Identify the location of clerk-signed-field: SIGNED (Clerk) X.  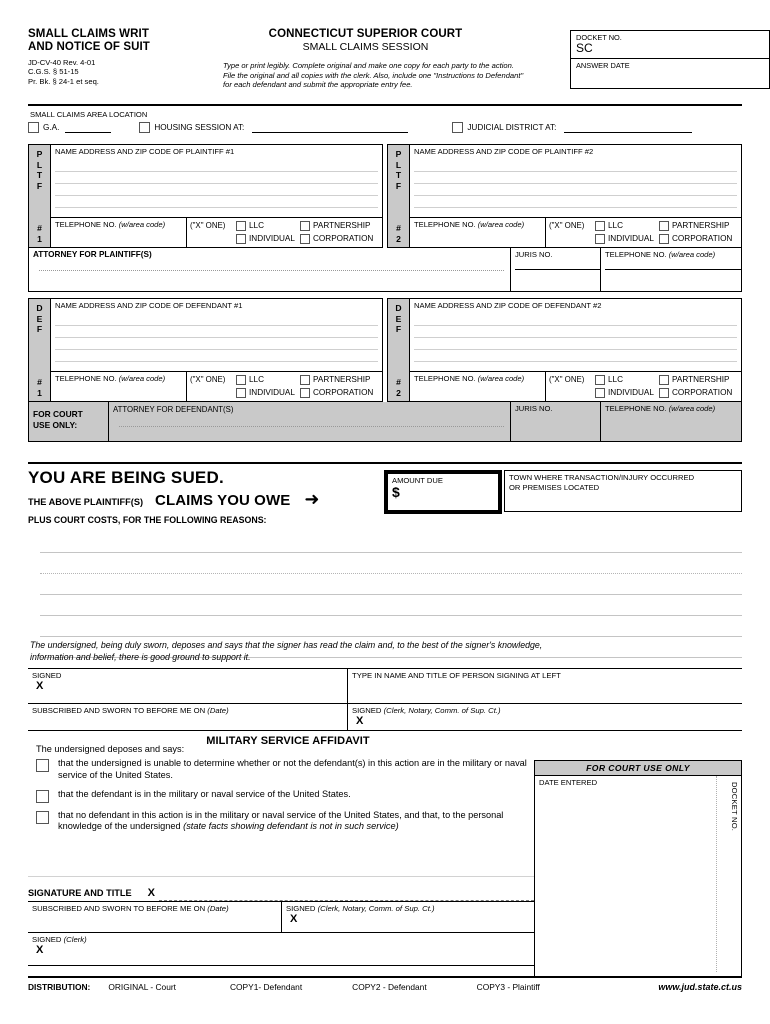
(281, 949).